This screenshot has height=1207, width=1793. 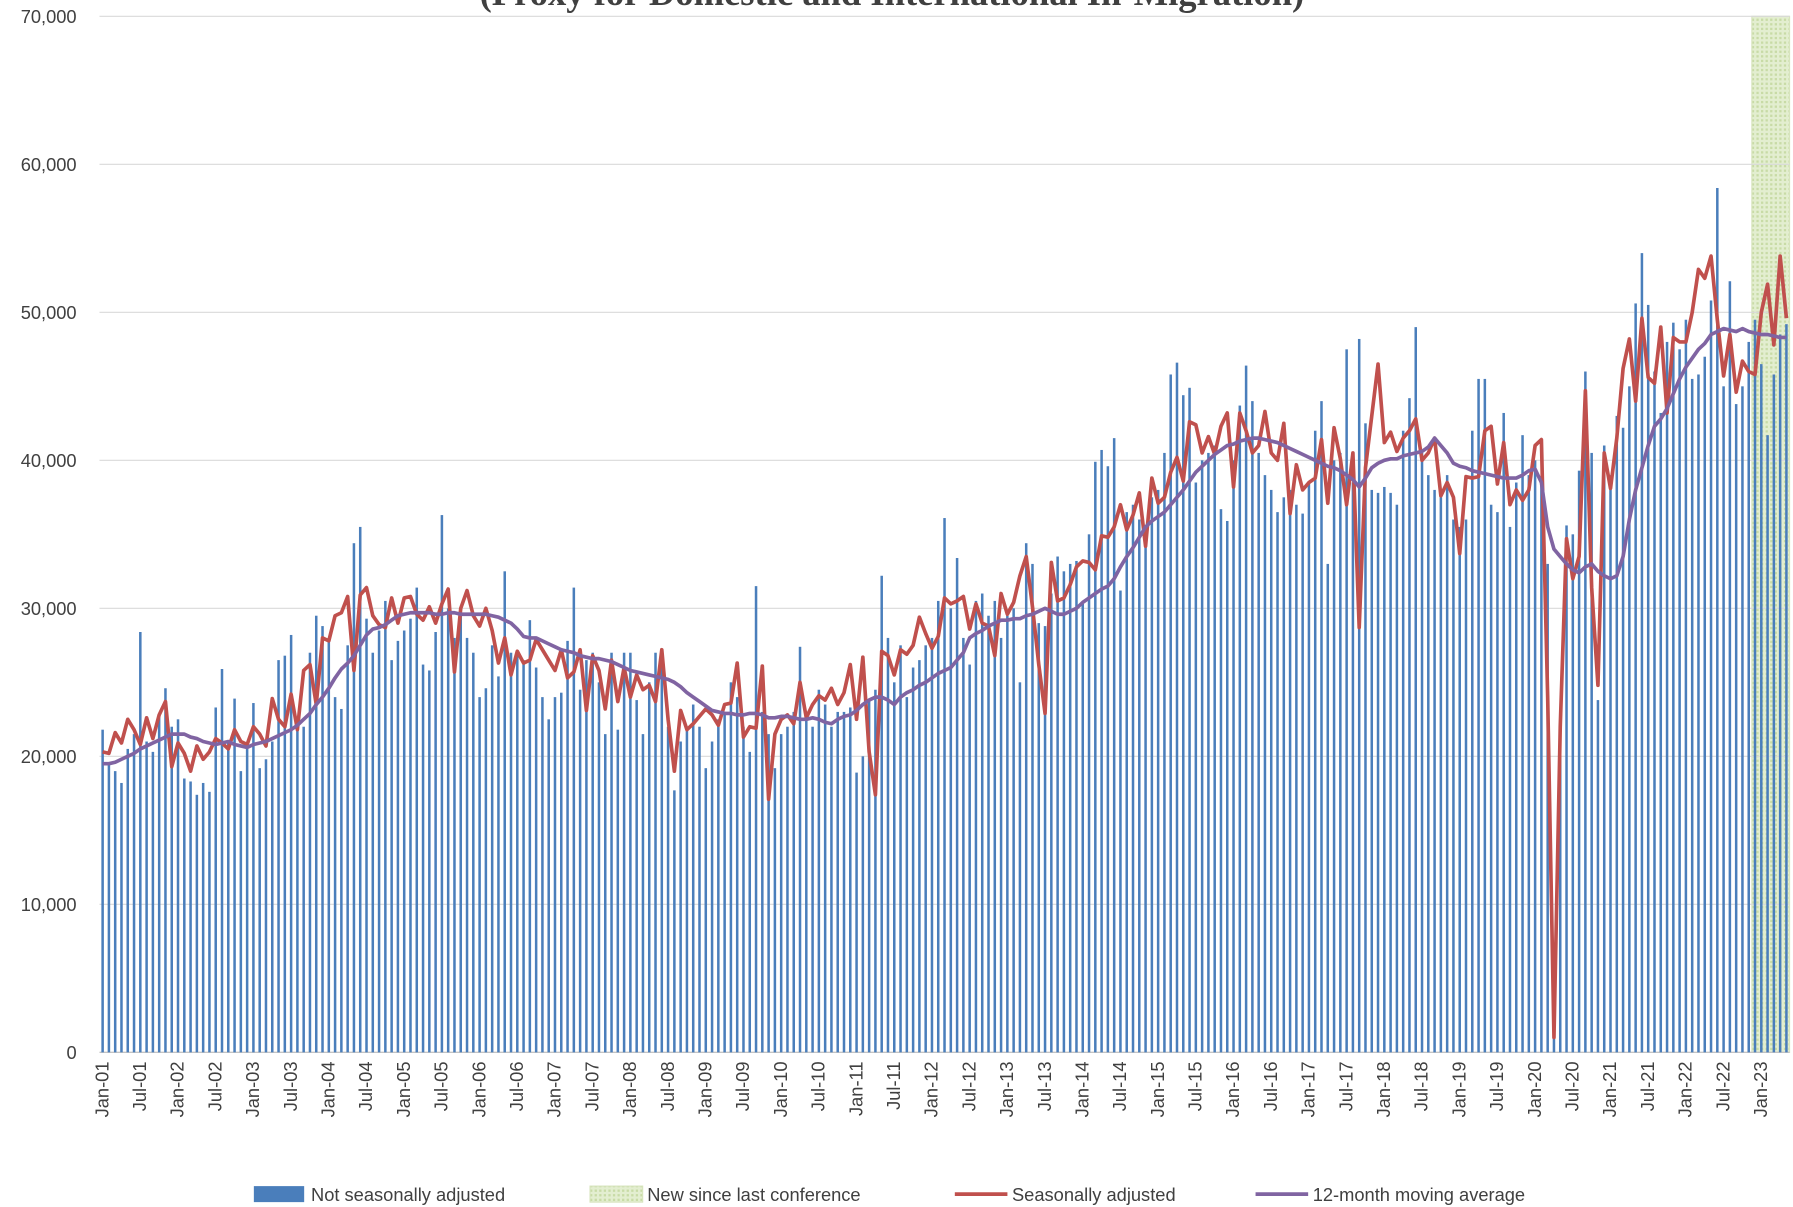 What do you see at coordinates (252, 1089) in the screenshot?
I see `x-tick-label: Jan-03` at bounding box center [252, 1089].